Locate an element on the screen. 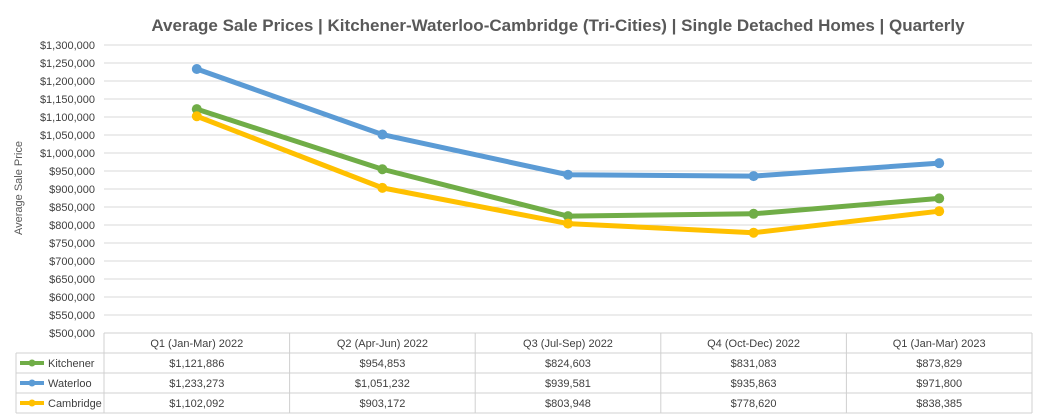  x-category-label: Q1 (Jan-Mar) 2022 is located at coordinates (196, 344).